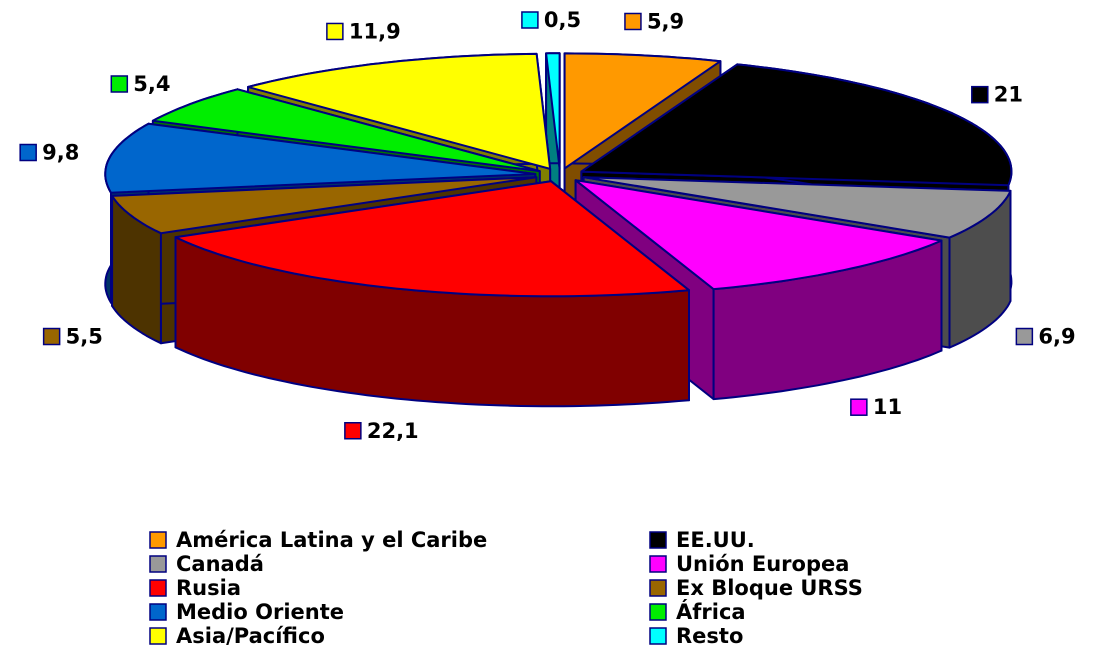  What do you see at coordinates (709, 636) in the screenshot?
I see `legend-label: Resto` at bounding box center [709, 636].